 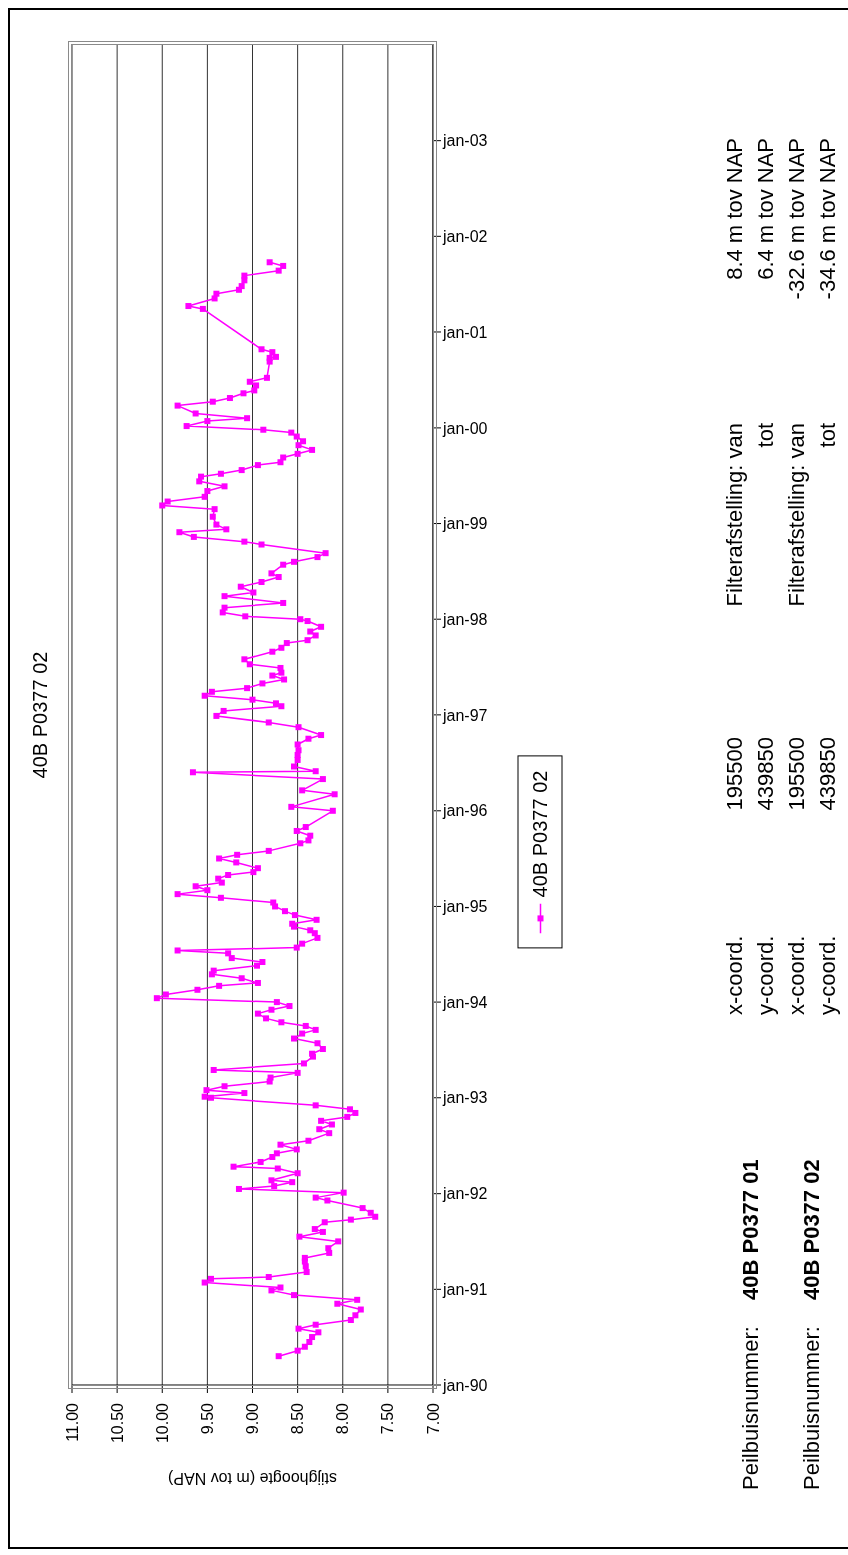 What do you see at coordinates (343, 1418) in the screenshot?
I see `x-tick-label: 8.00` at bounding box center [343, 1418].